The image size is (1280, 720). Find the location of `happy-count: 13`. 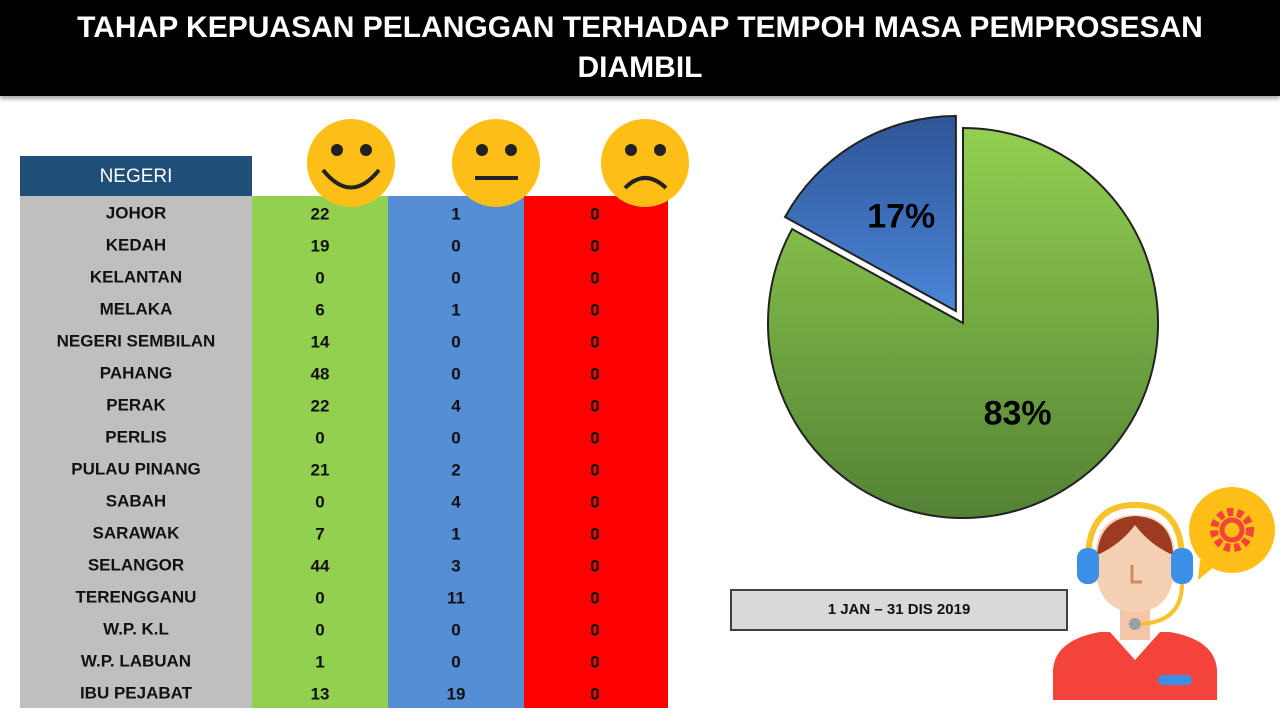

happy-count: 13 is located at coordinates (320, 693).